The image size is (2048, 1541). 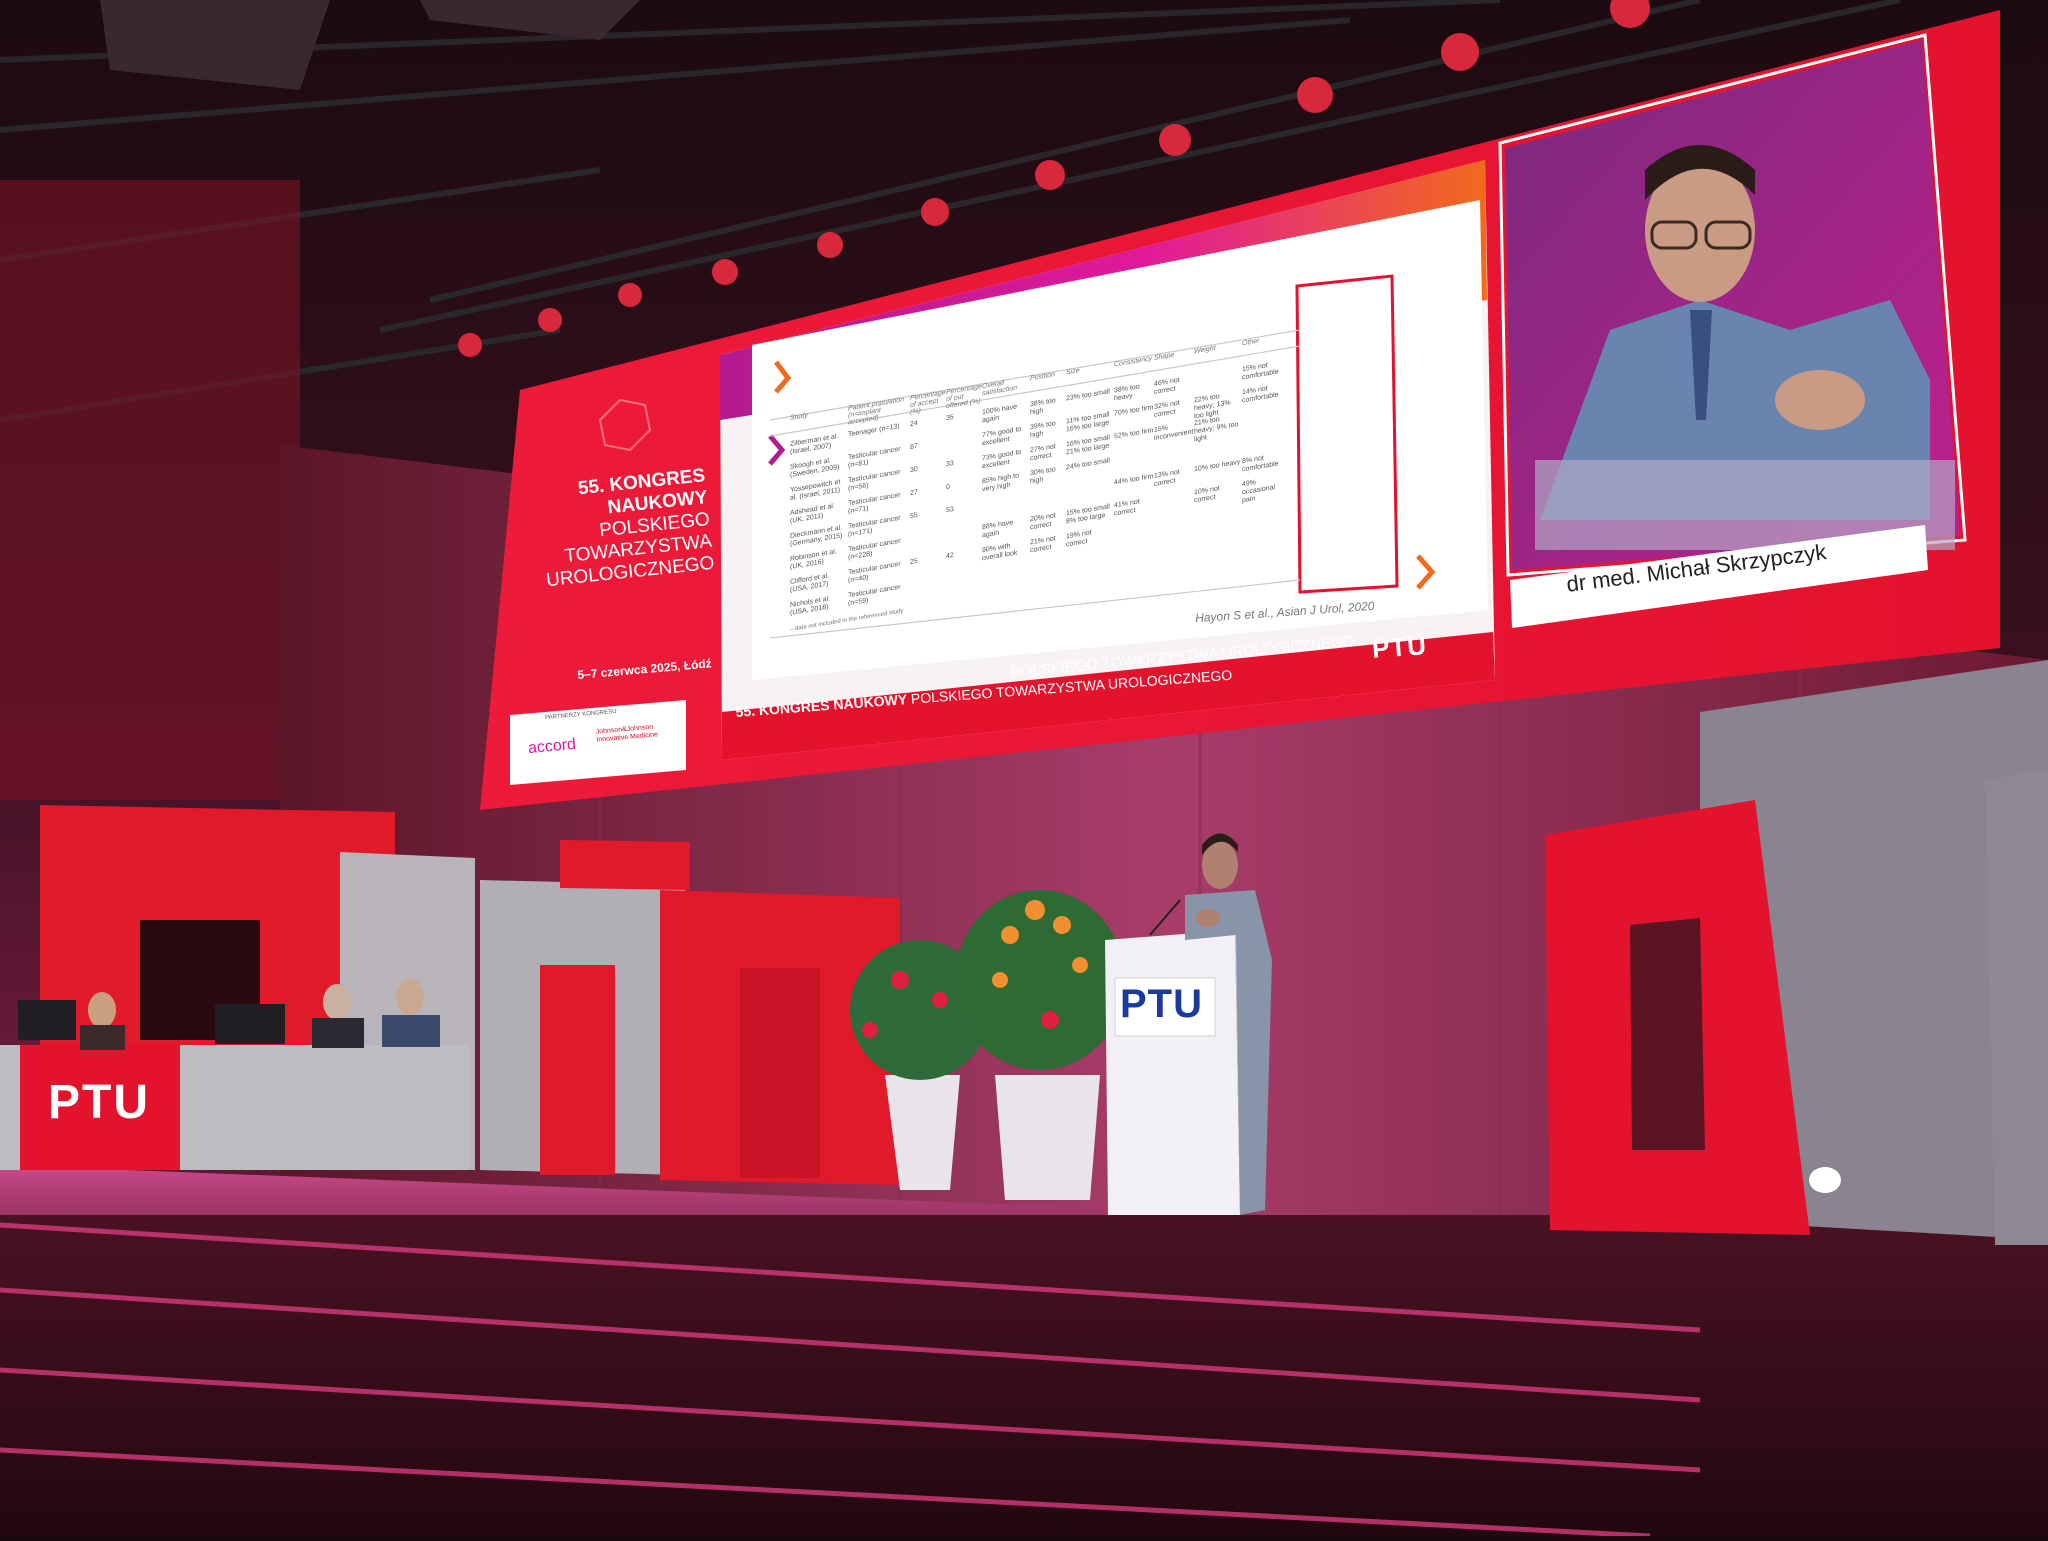 I want to click on slide-table-area, so click(x=1120, y=440).